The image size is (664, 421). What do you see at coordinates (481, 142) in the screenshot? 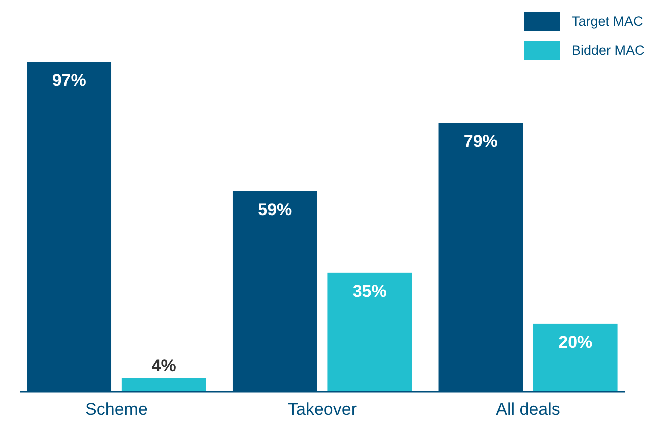
I see `data-label: 79%` at bounding box center [481, 142].